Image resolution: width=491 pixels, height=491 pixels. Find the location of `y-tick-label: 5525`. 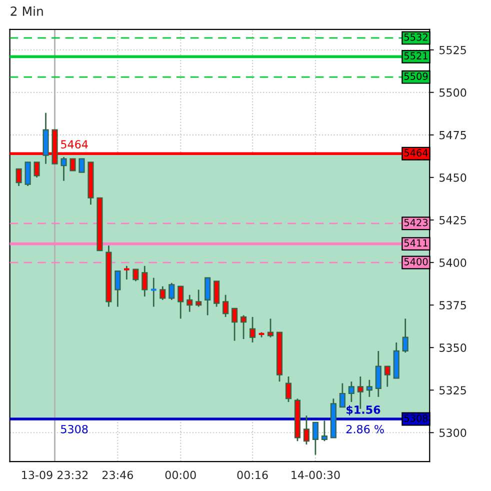

y-tick-label: 5525 is located at coordinates (453, 50).